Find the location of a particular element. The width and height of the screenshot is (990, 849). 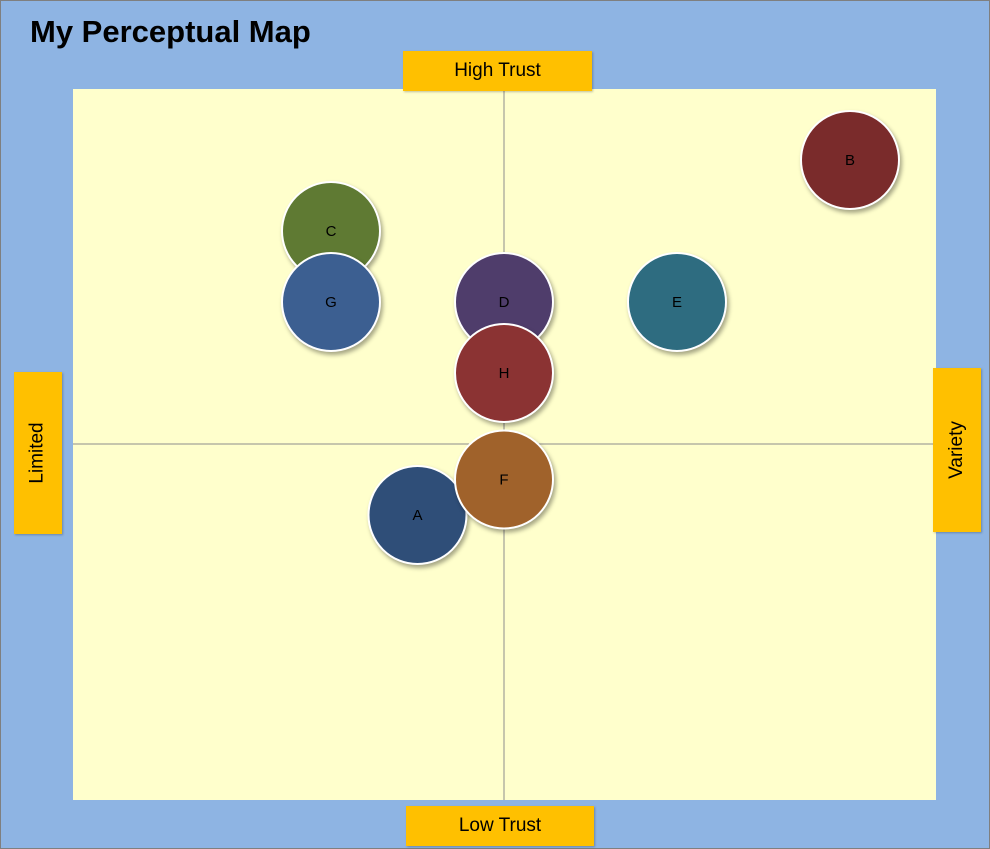

low-trust-text: Low Trust is located at coordinates (500, 825).